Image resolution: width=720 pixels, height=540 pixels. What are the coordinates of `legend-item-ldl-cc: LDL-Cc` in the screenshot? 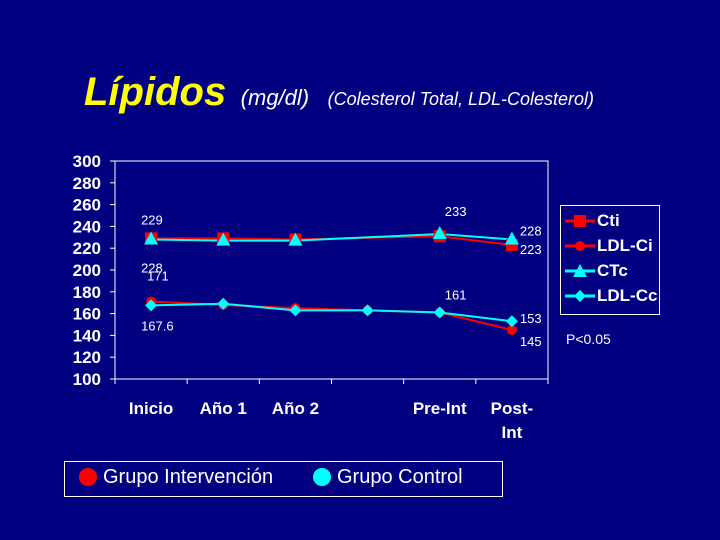 It's located at (610, 296).